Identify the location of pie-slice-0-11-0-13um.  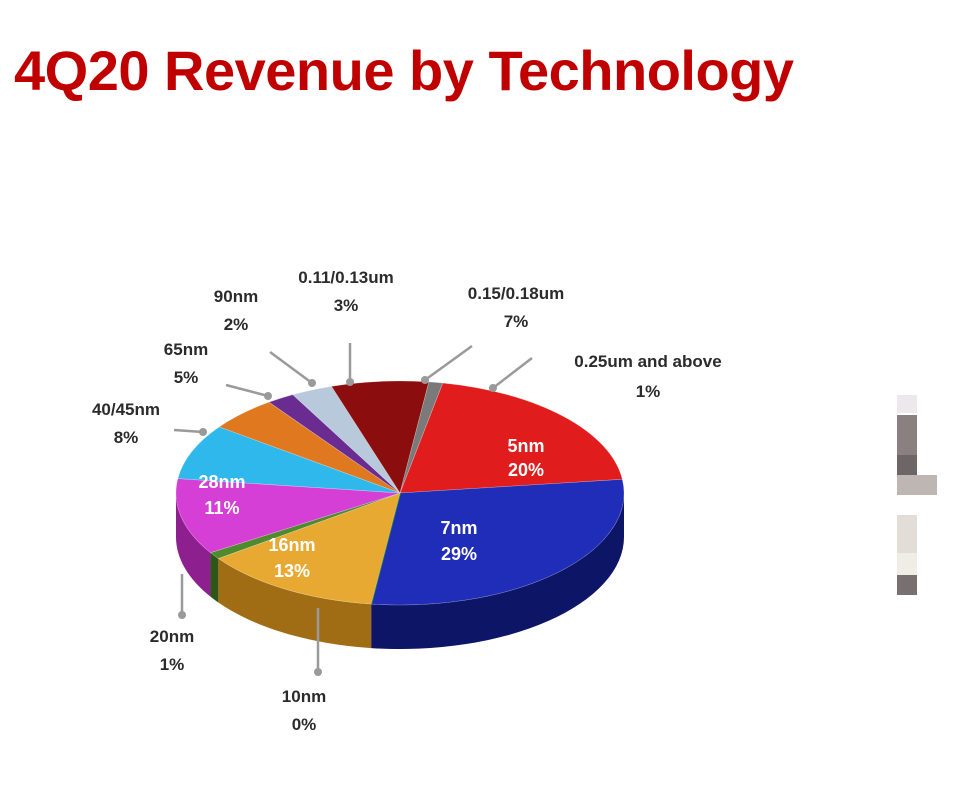
(346, 440).